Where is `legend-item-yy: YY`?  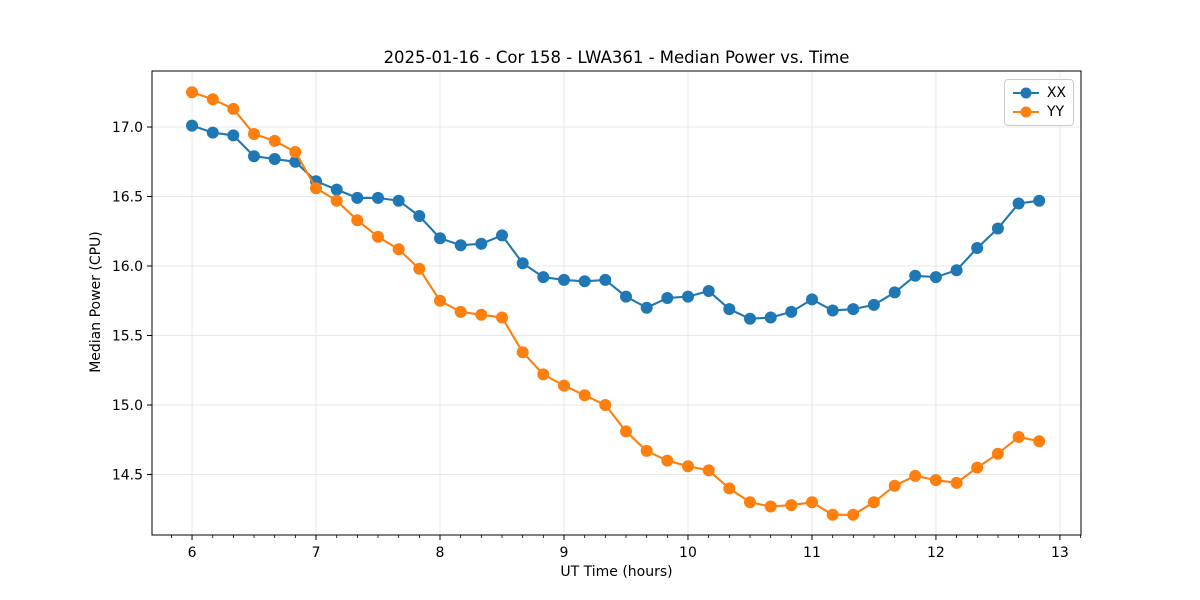 legend-item-yy: YY is located at coordinates (1039, 111).